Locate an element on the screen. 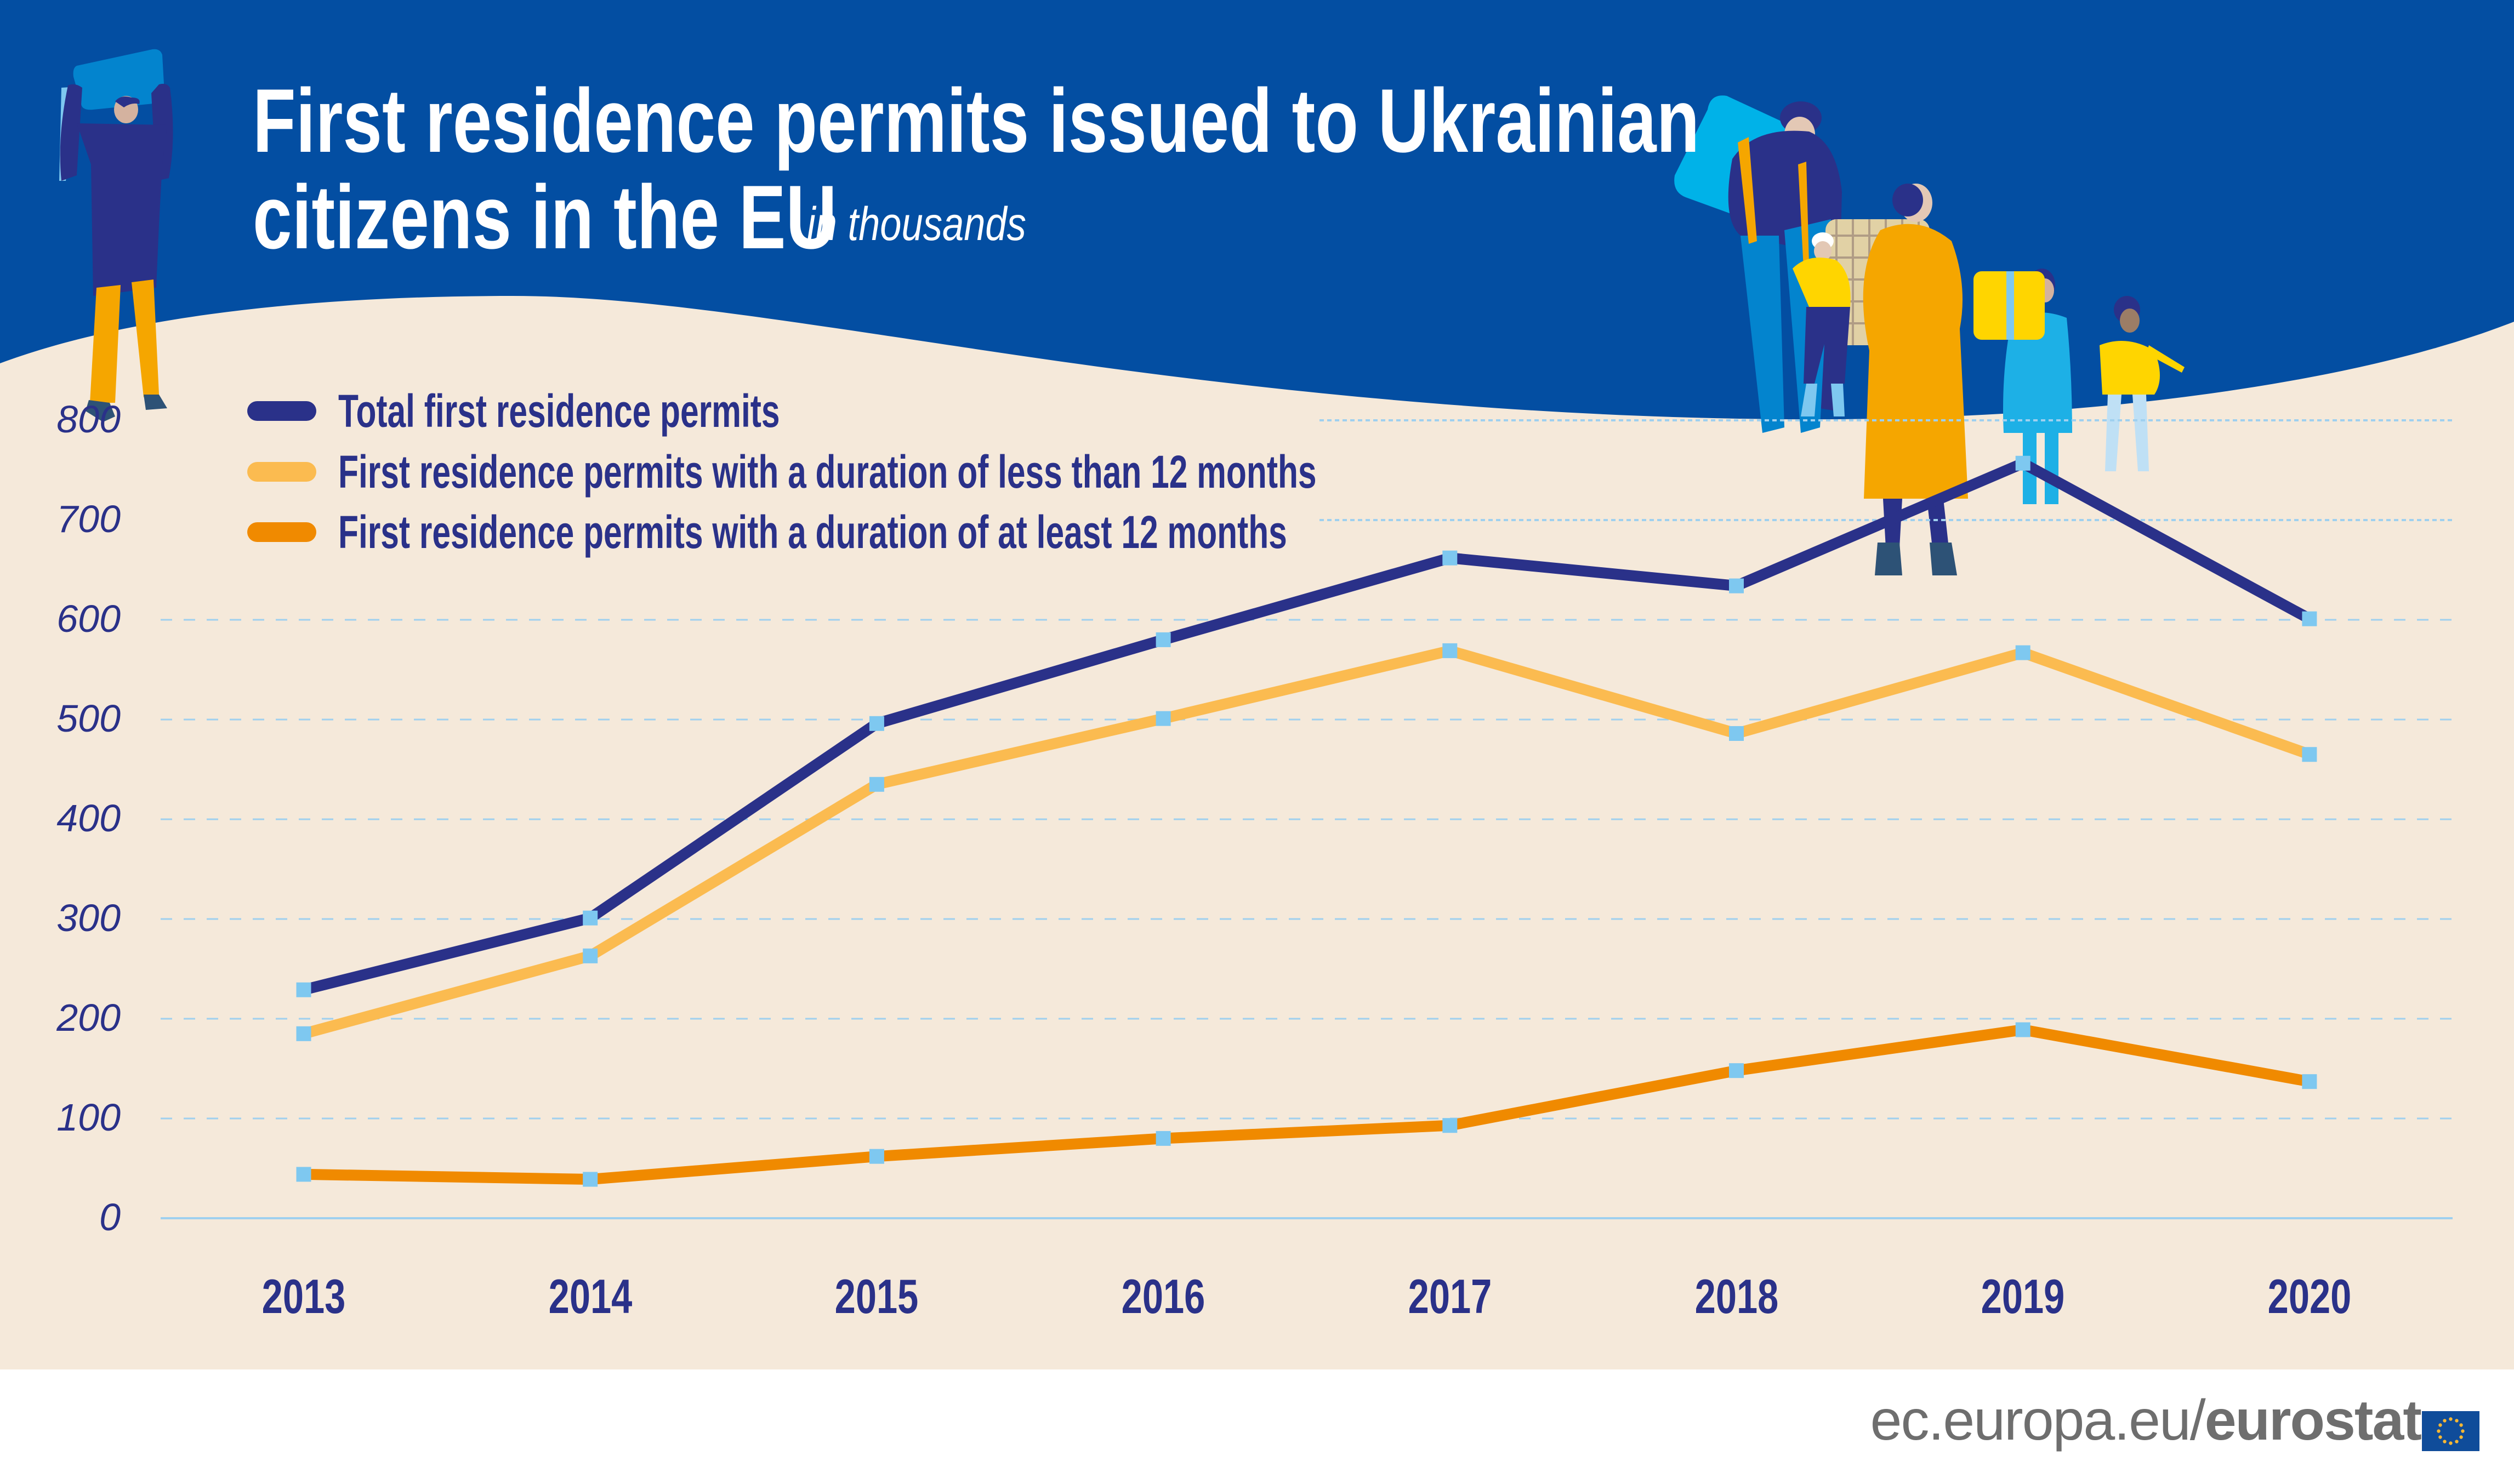  legend-swatch-less-than-12-months is located at coordinates (281, 472).